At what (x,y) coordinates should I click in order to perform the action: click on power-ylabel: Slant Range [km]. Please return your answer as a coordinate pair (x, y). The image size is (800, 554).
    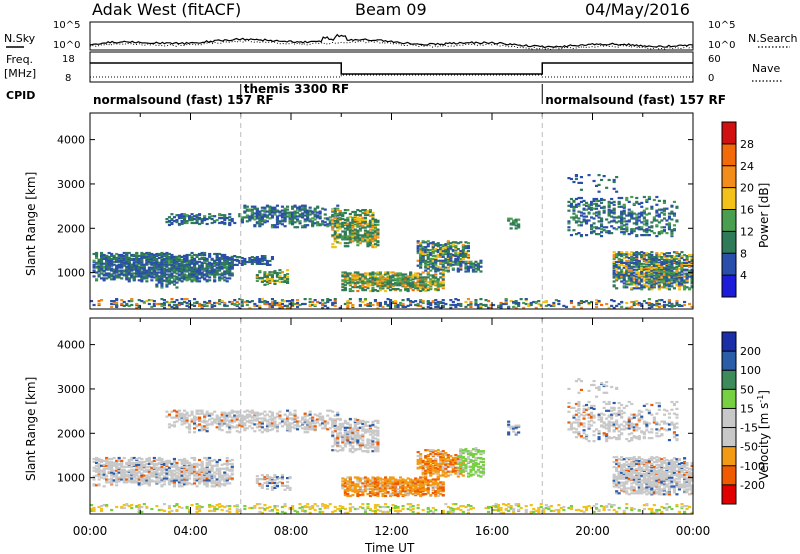
    Looking at the image, I should click on (31, 224).